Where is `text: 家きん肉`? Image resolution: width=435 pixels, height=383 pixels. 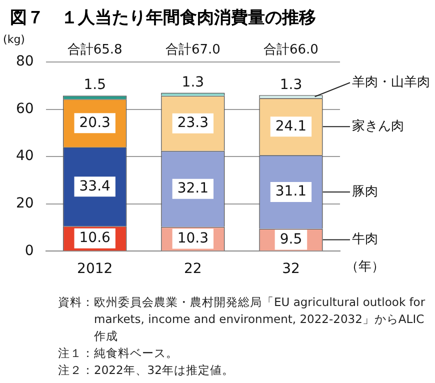 text: 家きん肉 is located at coordinates (378, 126).